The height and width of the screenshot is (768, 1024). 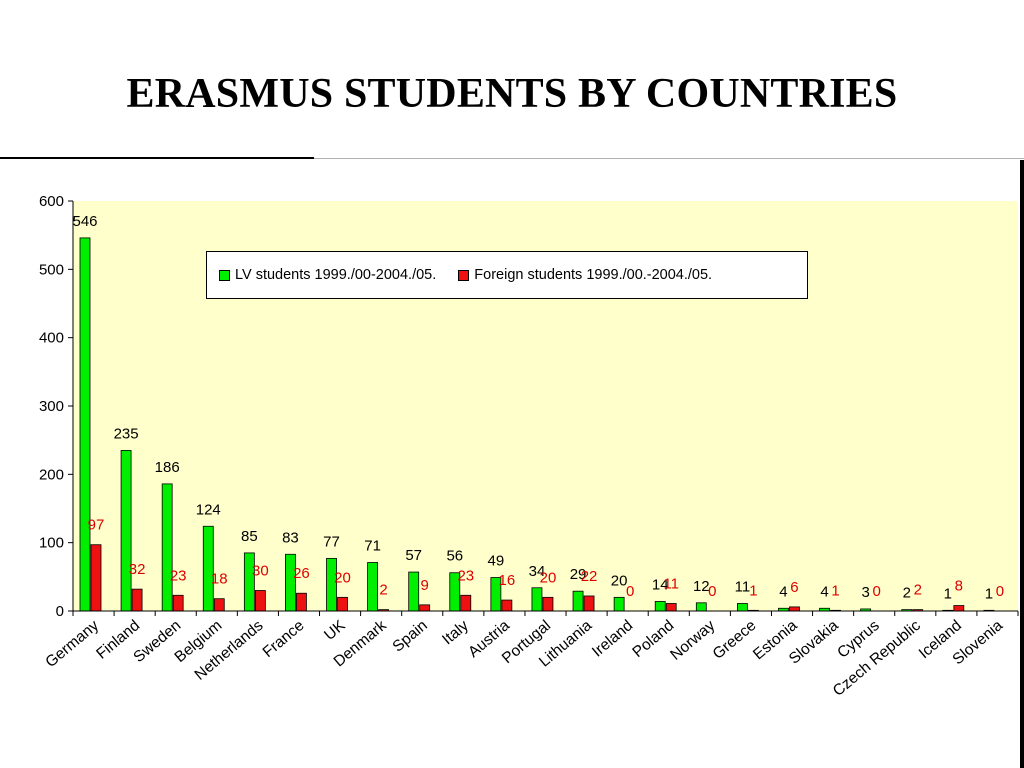 I want to click on bar-foreign-netherlands, so click(x=260, y=601).